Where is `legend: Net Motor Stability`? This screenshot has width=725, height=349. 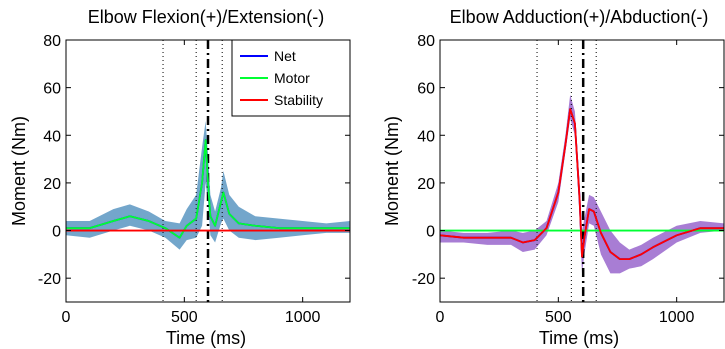 legend: Net Motor Stability is located at coordinates (291, 78).